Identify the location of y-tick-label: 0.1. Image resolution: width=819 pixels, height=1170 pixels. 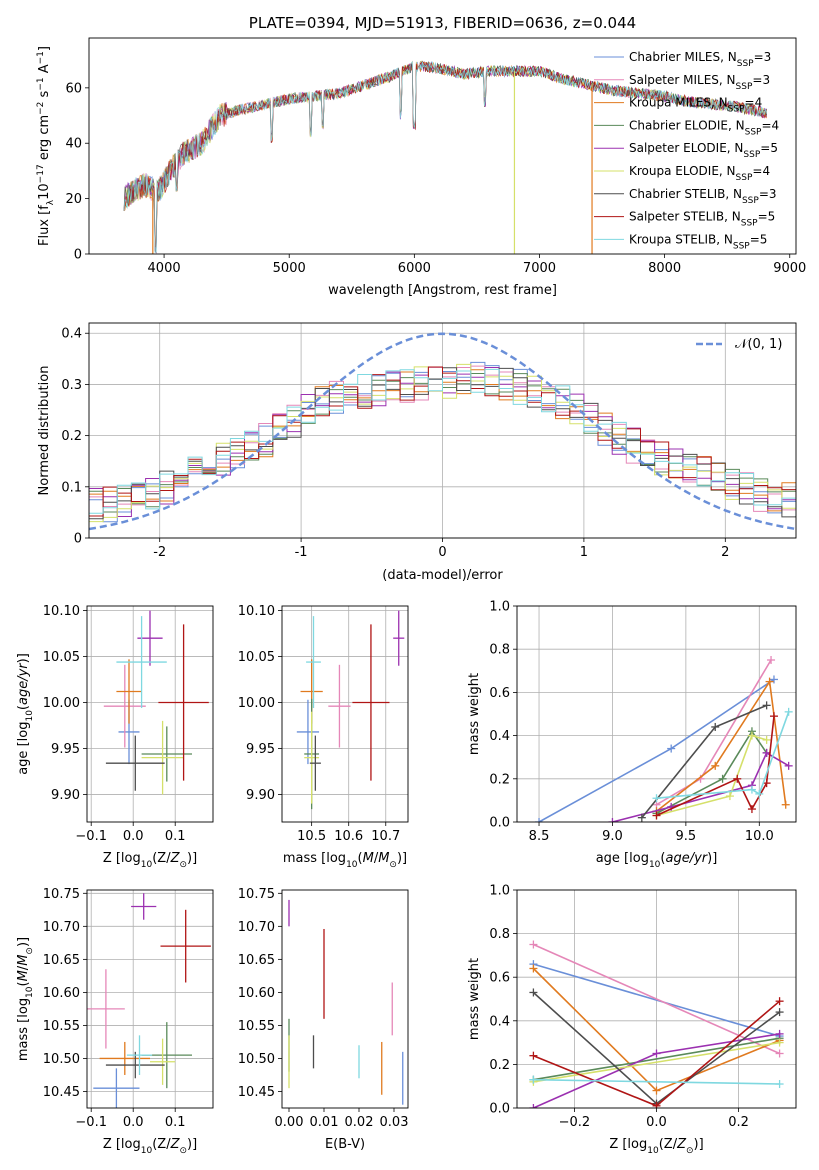
(71, 487).